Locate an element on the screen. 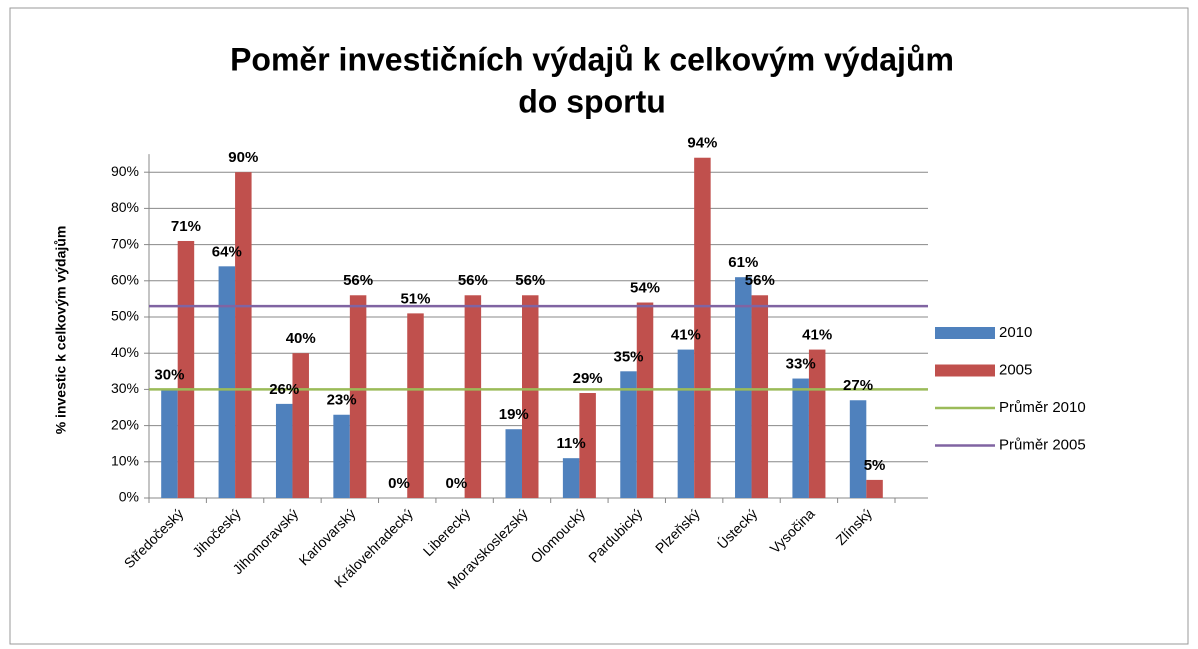 The width and height of the screenshot is (1198, 649). value-label: 27% is located at coordinates (858, 385).